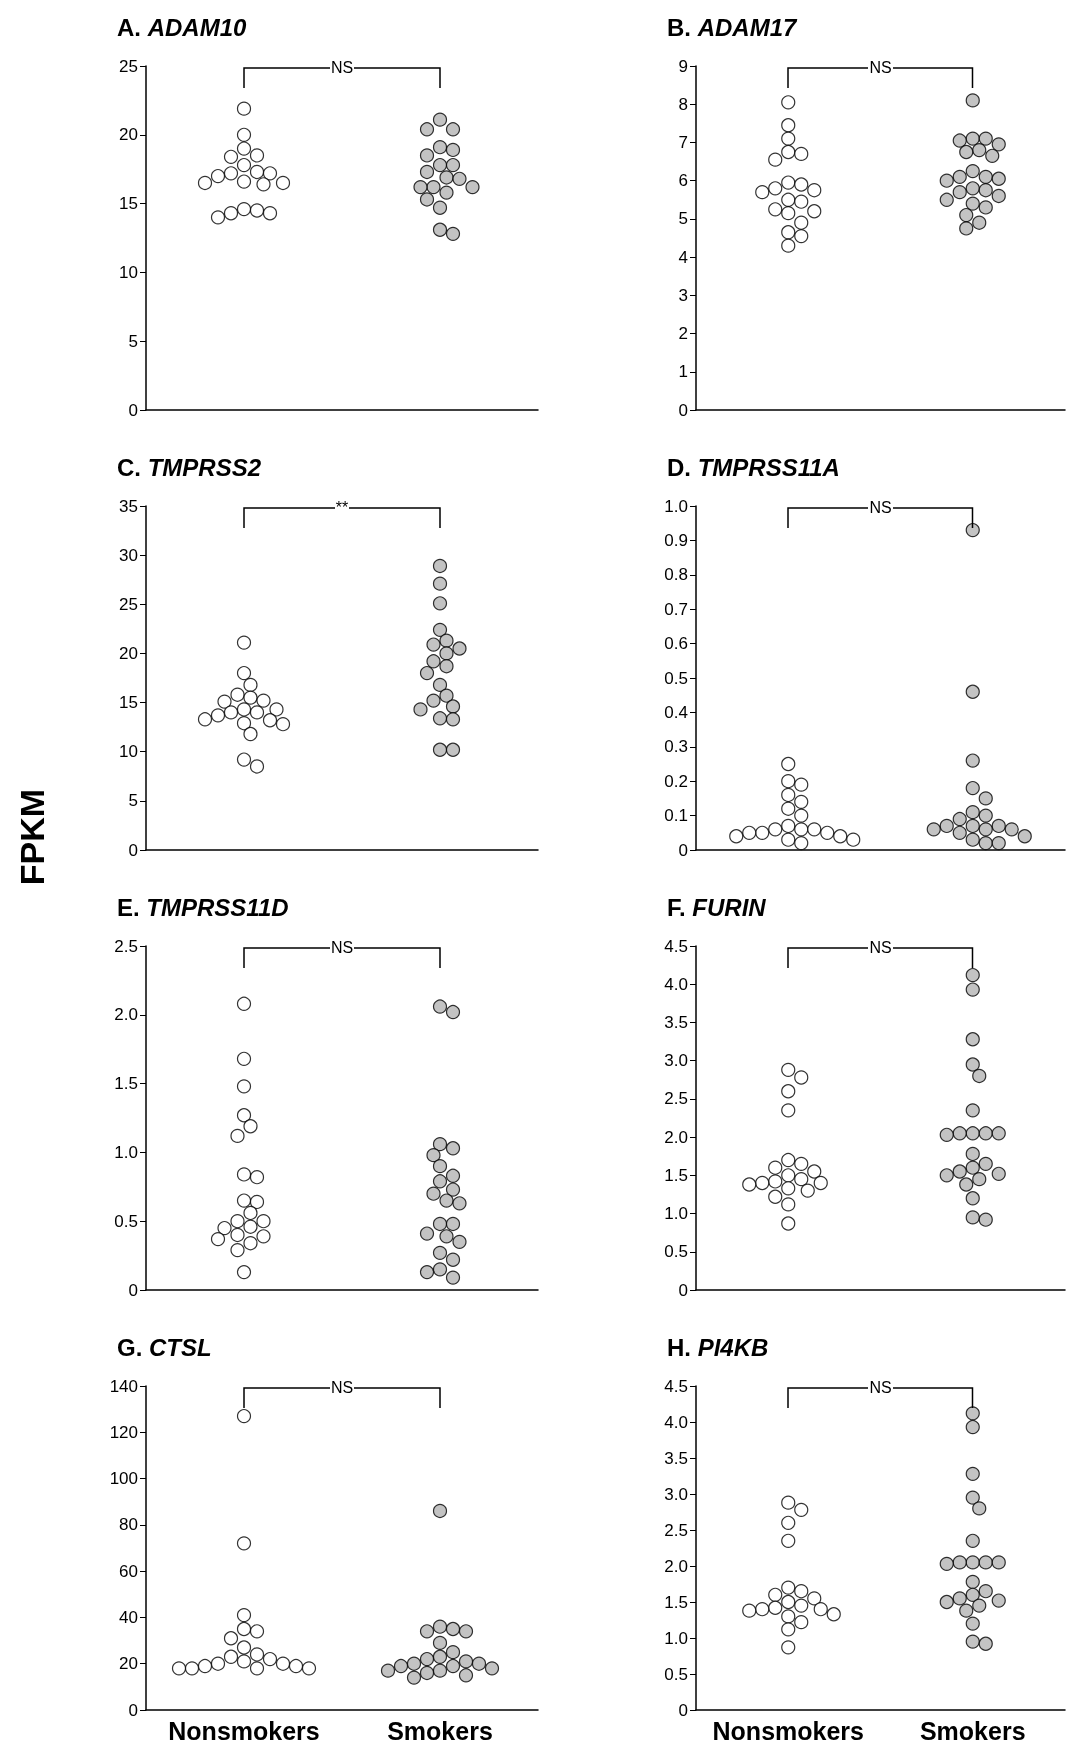  What do you see at coordinates (683, 104) in the screenshot?
I see `y-tick-label: 8` at bounding box center [683, 104].